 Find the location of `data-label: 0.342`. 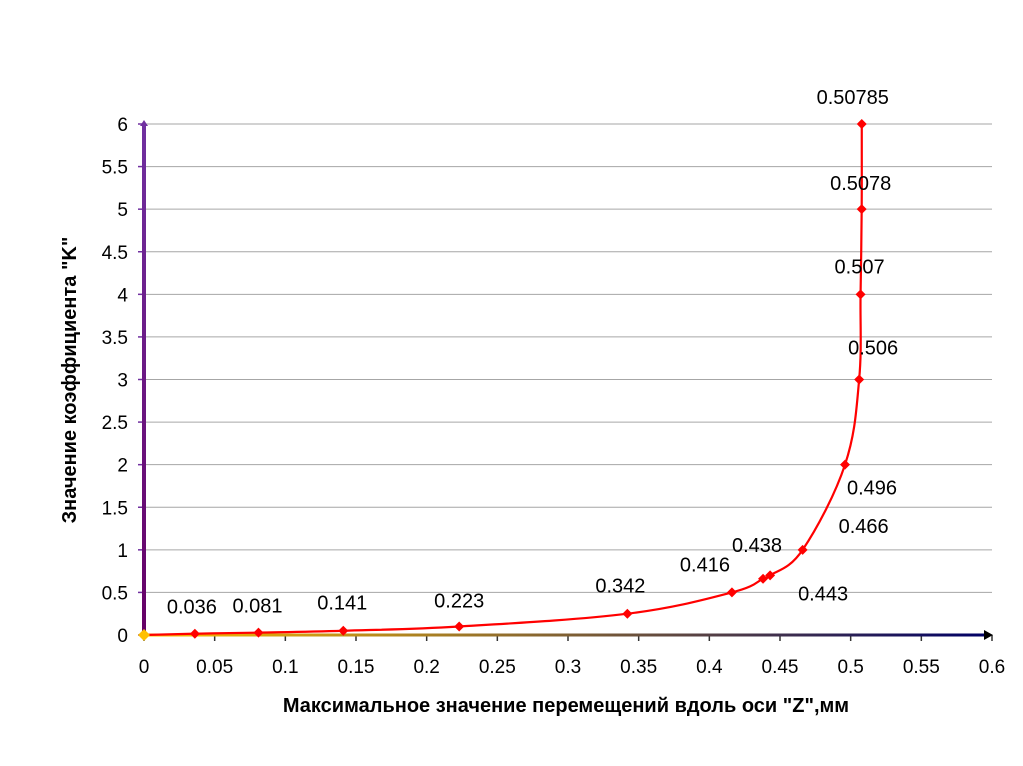

data-label: 0.342 is located at coordinates (620, 587).